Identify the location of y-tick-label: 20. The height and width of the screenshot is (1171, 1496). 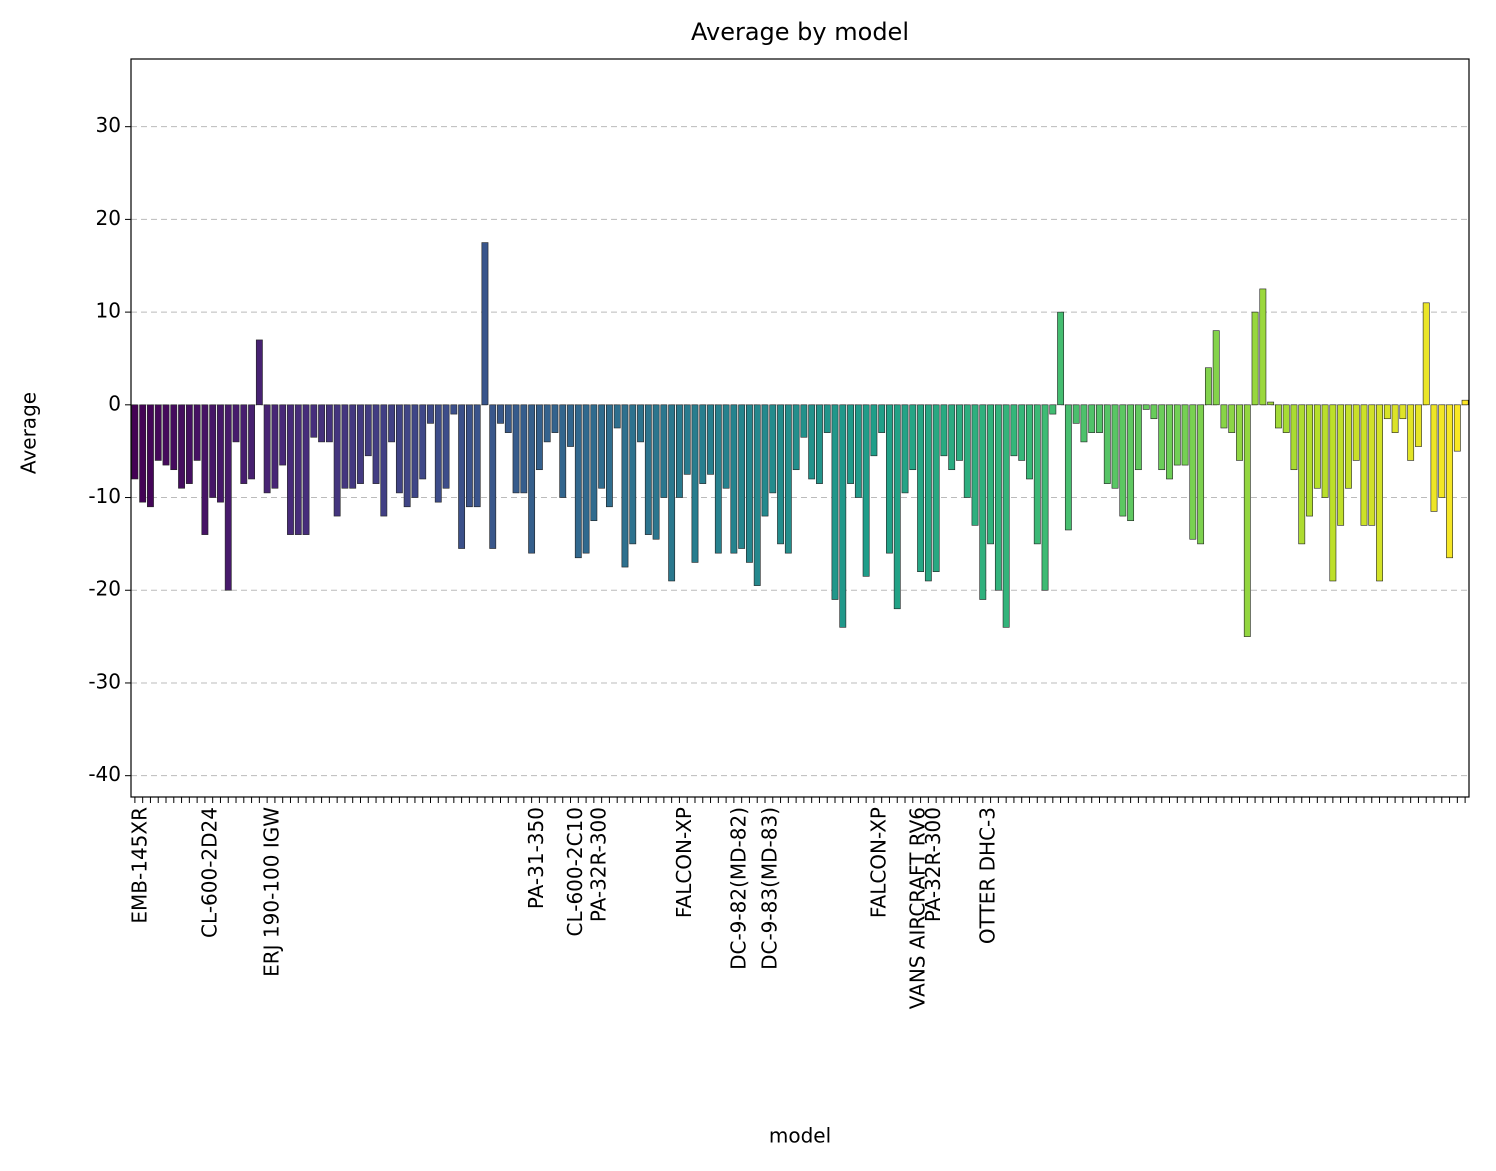
(108, 218).